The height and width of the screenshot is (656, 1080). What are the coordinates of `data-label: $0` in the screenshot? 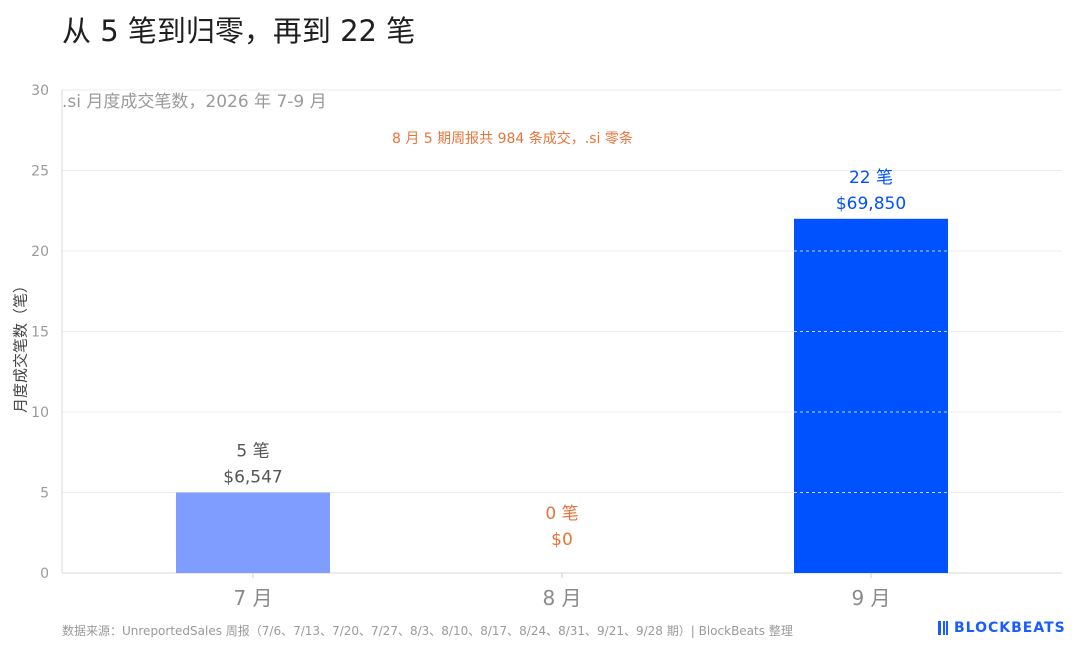 It's located at (562, 540).